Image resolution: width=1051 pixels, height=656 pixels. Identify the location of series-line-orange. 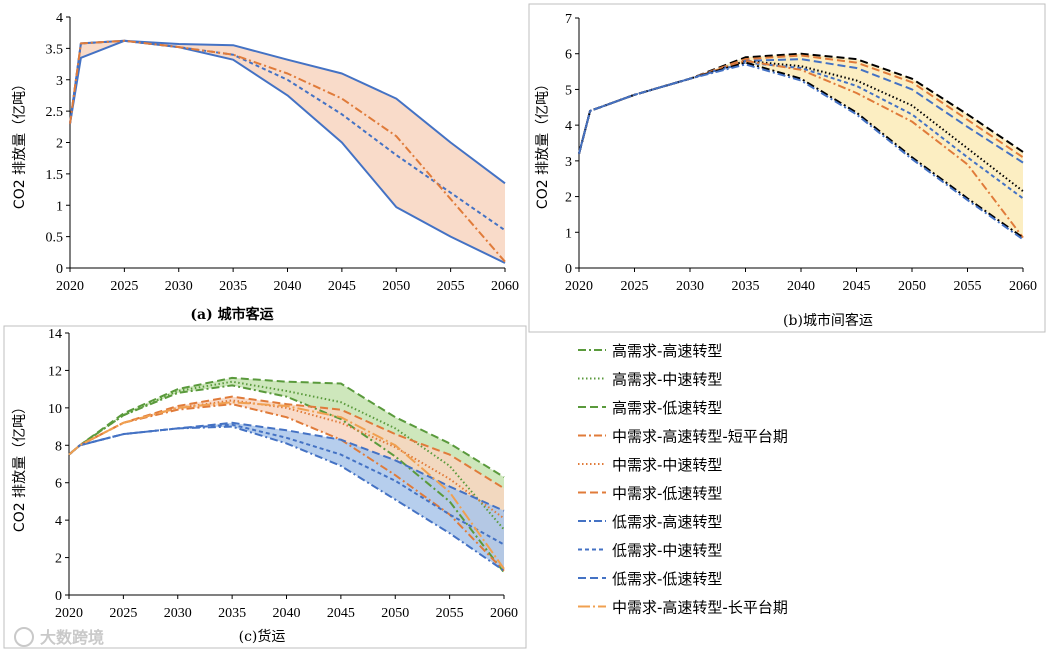
(287, 151).